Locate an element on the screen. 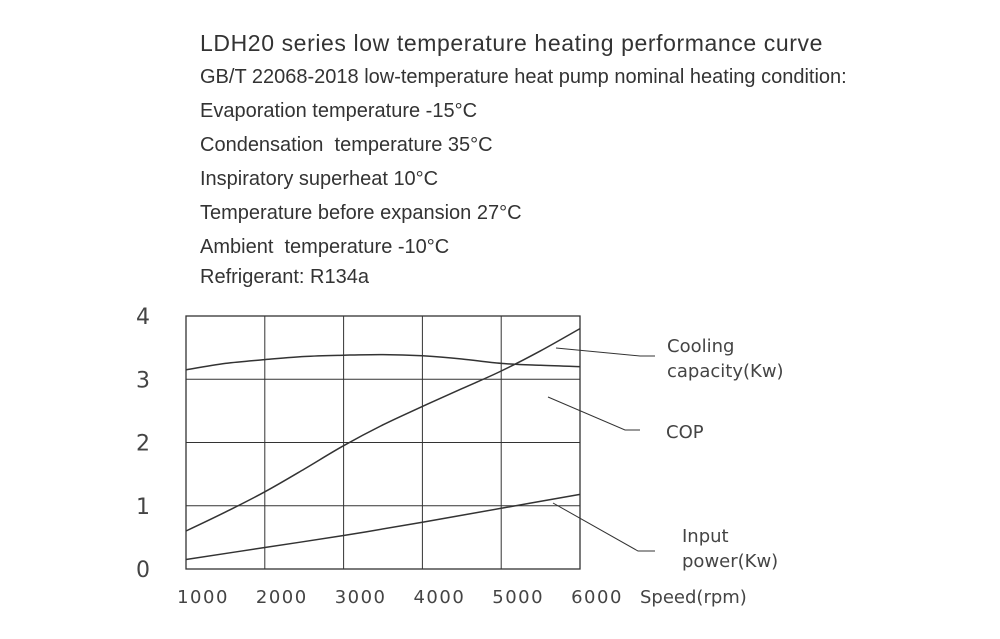 Image resolution: width=1000 pixels, height=639 pixels. legend-label: power(Kw) is located at coordinates (730, 561).